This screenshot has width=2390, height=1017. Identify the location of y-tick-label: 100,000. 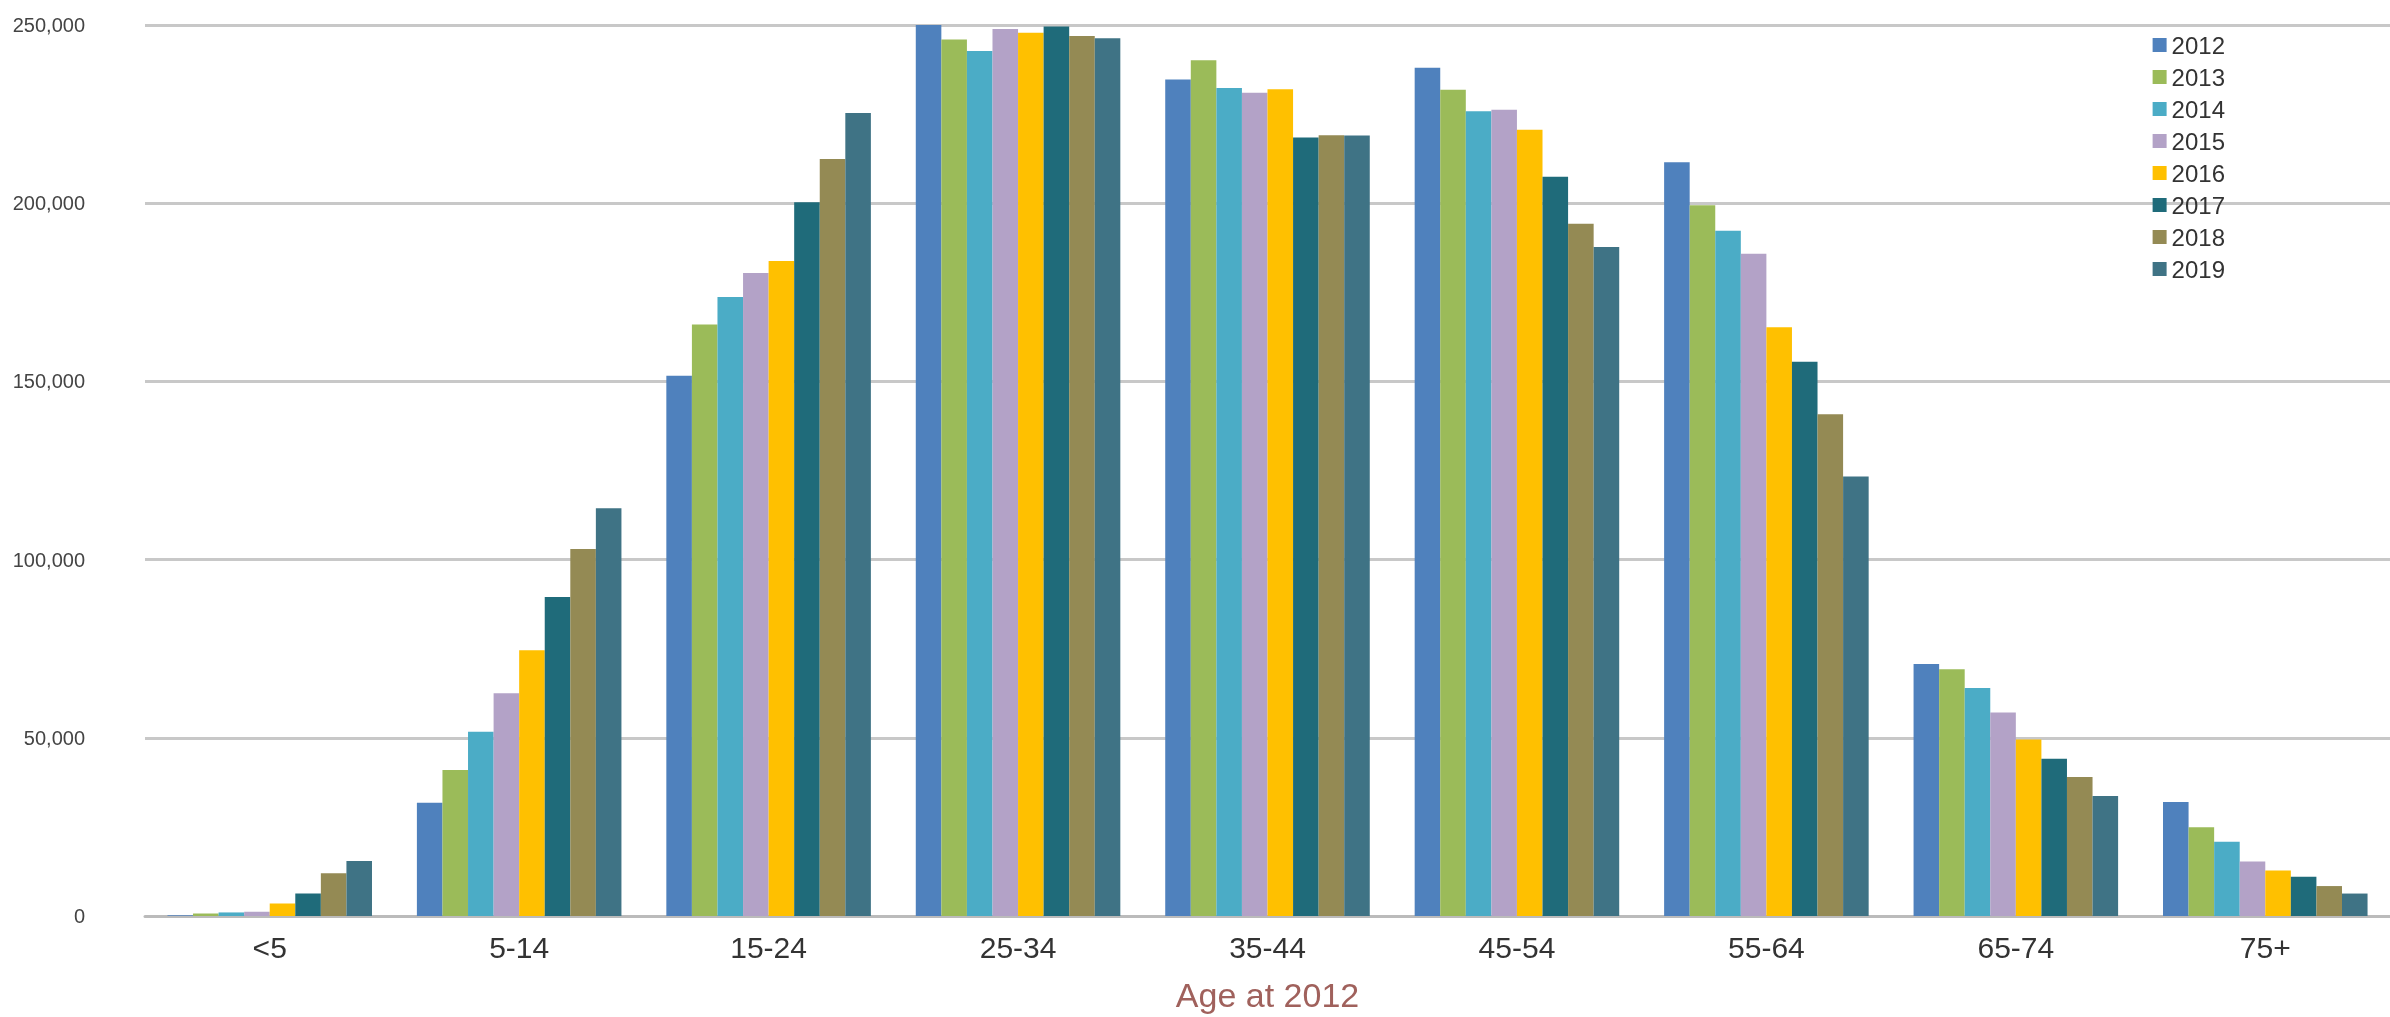
(48, 559).